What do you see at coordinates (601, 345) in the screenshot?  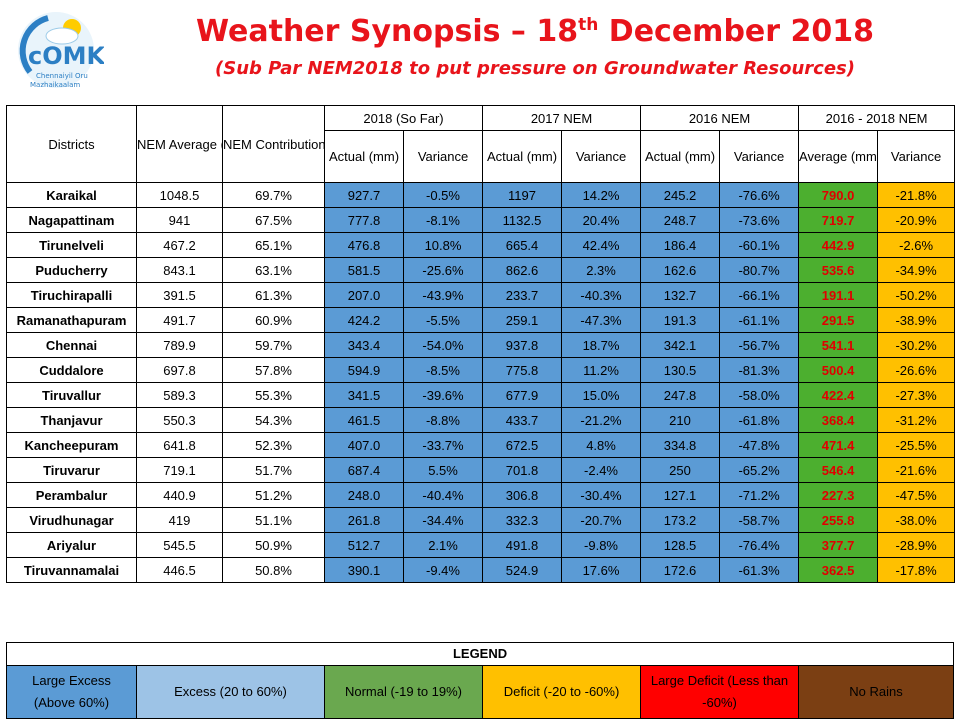 I see `variance-2017: 18.7%` at bounding box center [601, 345].